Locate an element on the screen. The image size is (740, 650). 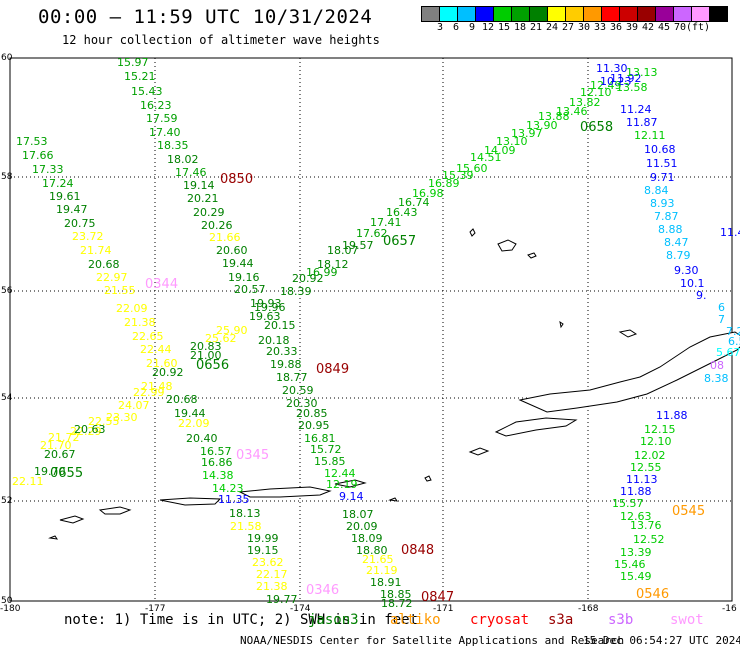
swh-reading: 13.13 is located at coordinates (642, 72).